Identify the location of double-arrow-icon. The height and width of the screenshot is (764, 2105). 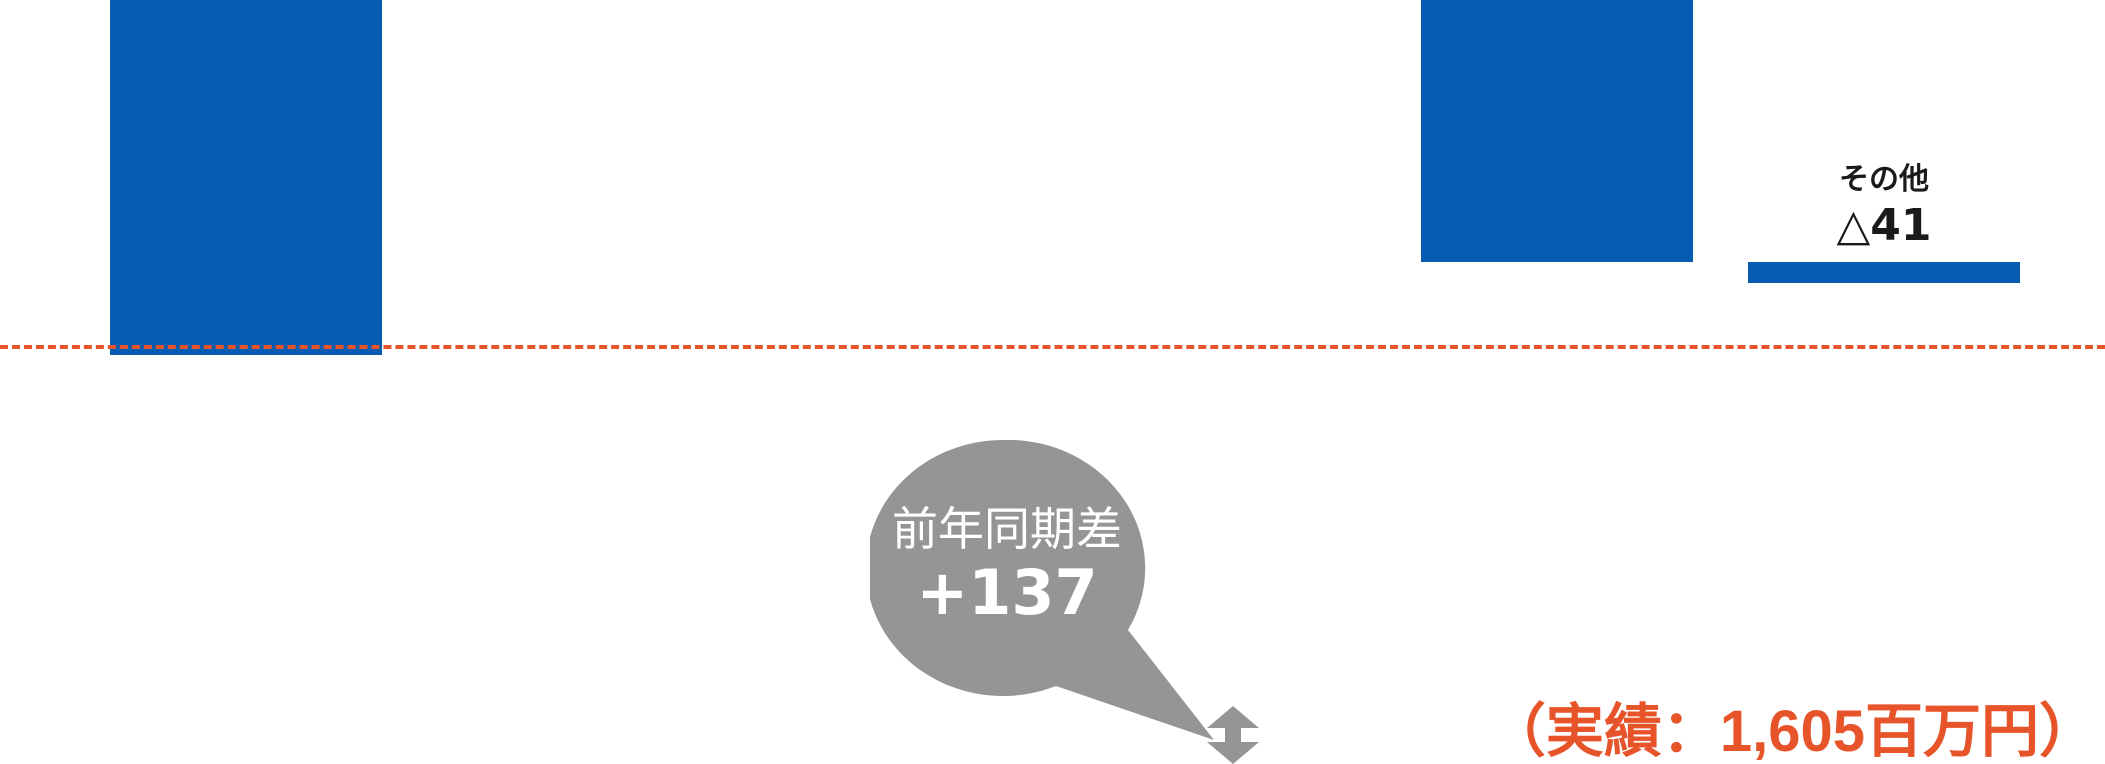
(1233, 735).